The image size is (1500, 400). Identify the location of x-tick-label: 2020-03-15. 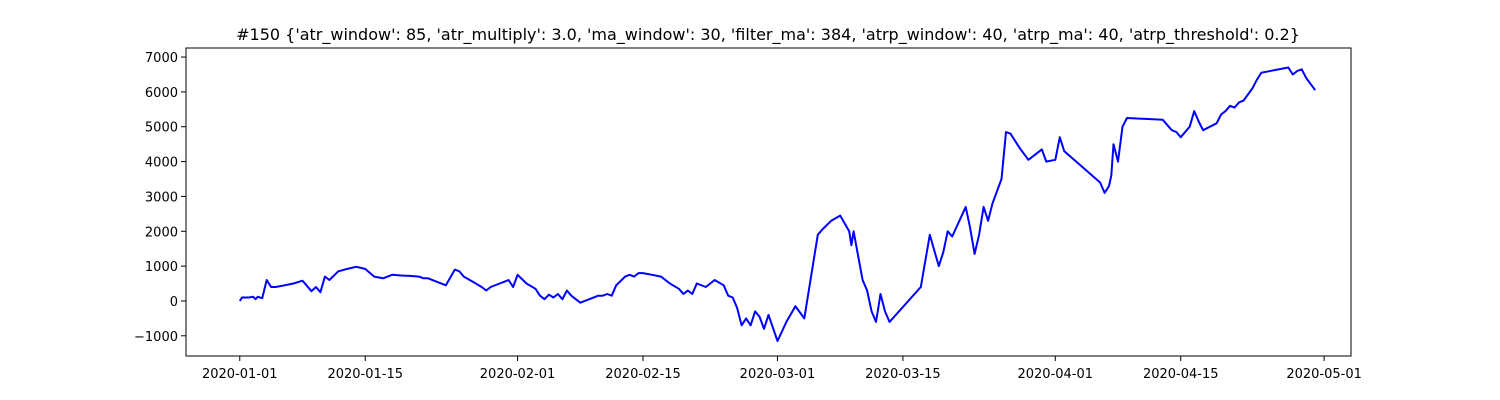
(903, 374).